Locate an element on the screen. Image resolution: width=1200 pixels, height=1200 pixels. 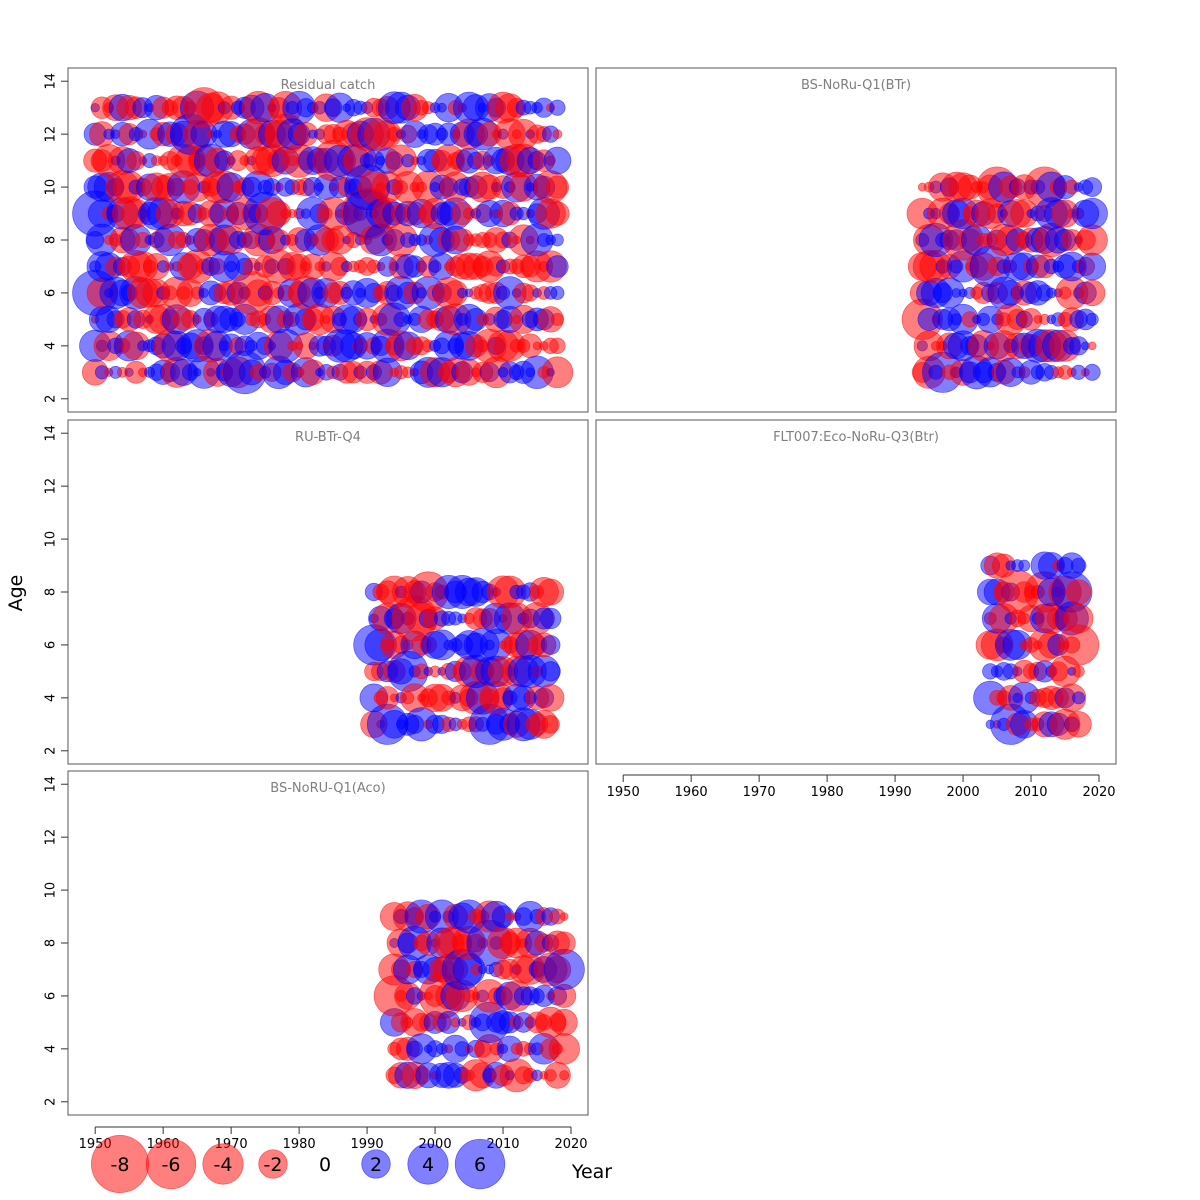
panel-title: Residual catch is located at coordinates (328, 85).